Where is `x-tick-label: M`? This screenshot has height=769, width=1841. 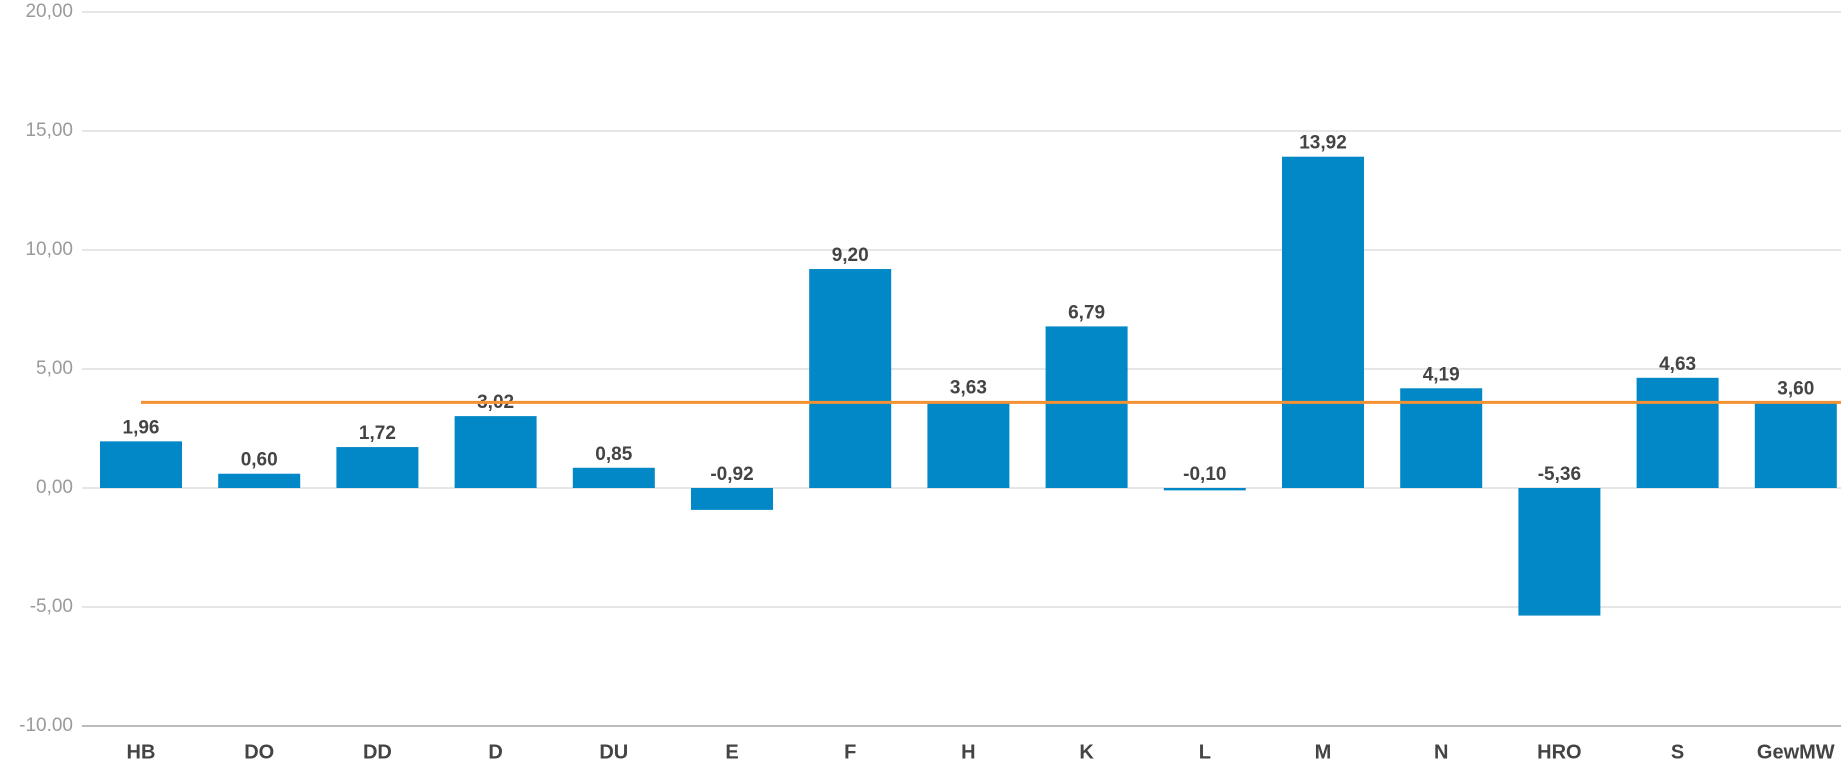
x-tick-label: M is located at coordinates (1323, 752).